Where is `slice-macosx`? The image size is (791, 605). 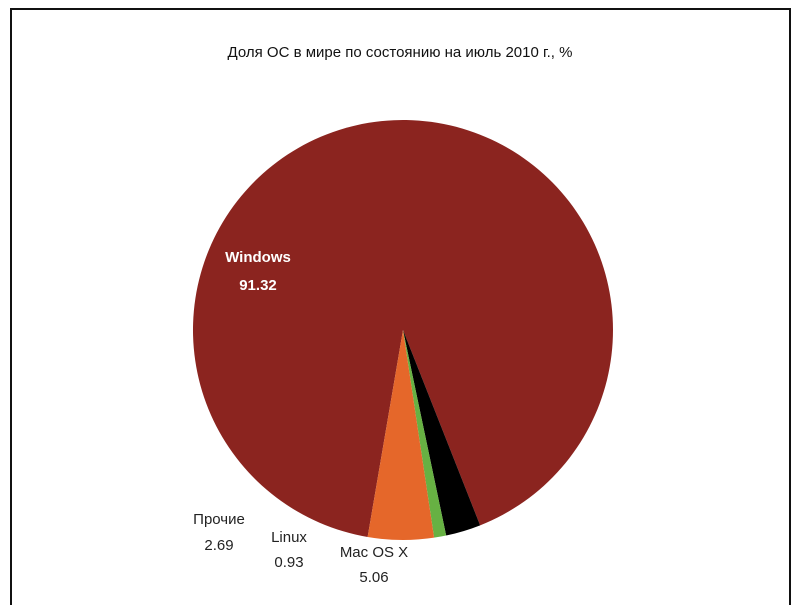 slice-macosx is located at coordinates (401, 435).